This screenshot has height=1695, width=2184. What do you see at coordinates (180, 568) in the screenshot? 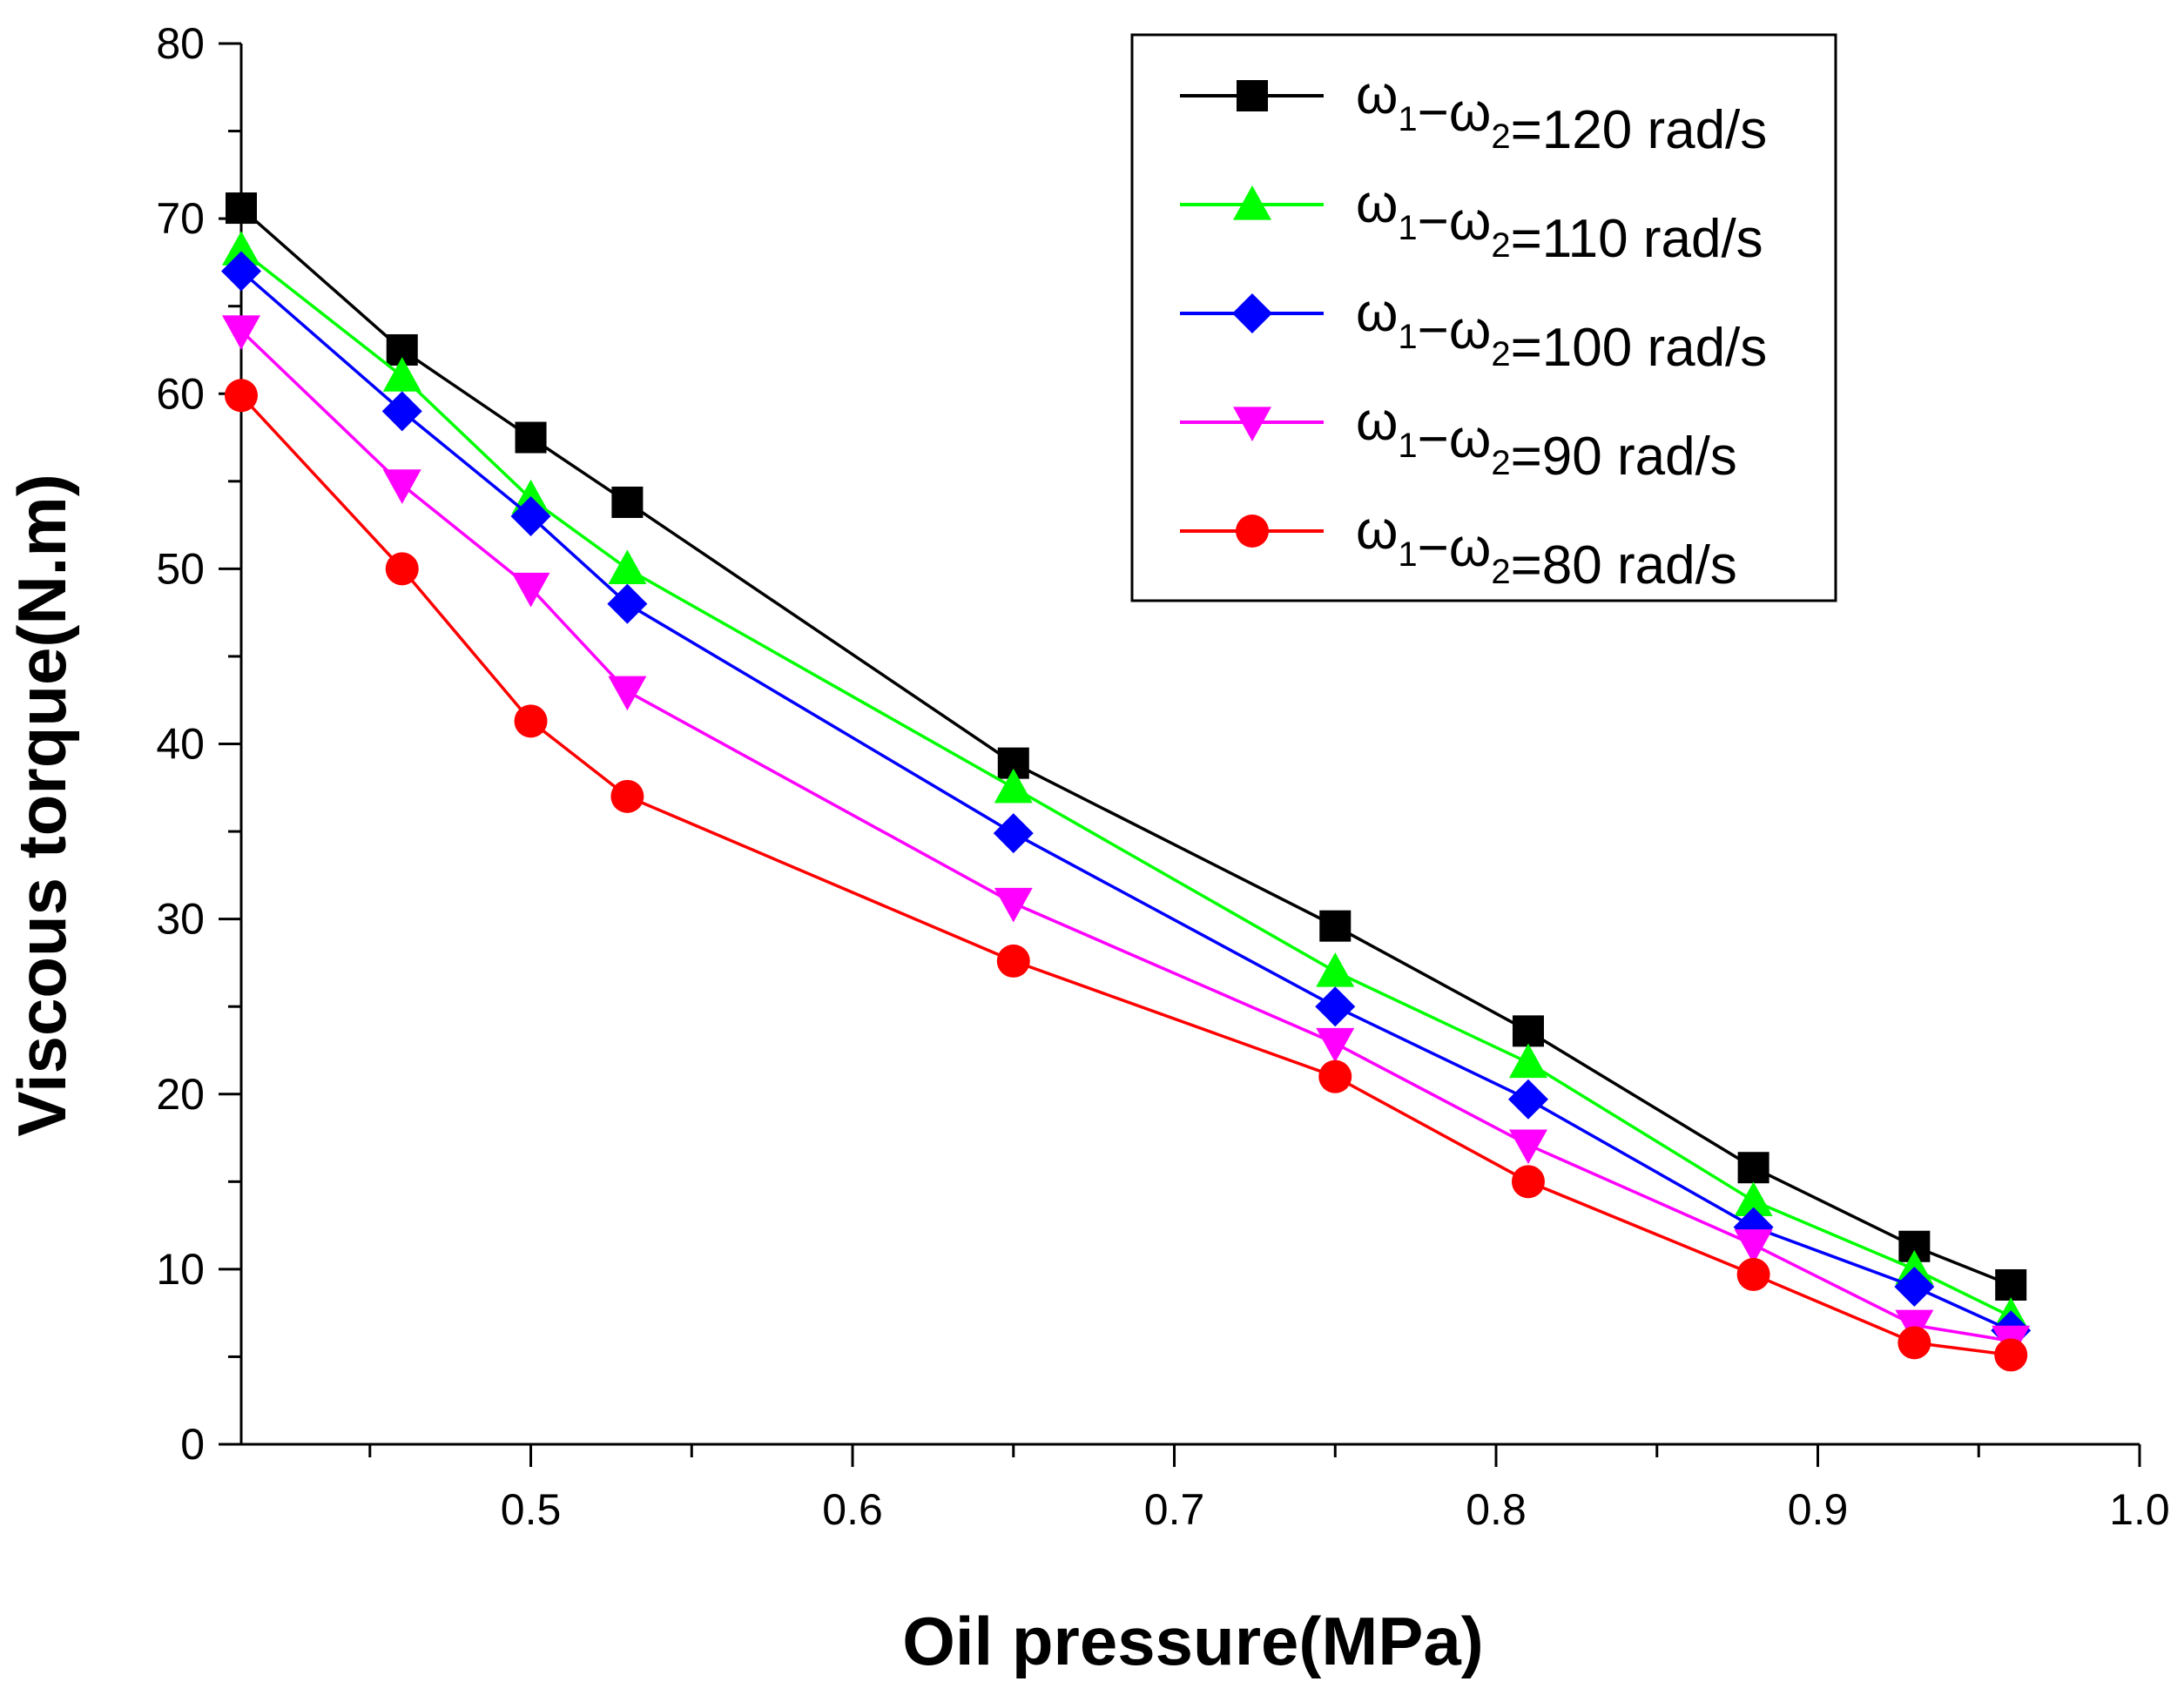
I see `y-tick-label: 50` at bounding box center [180, 568].